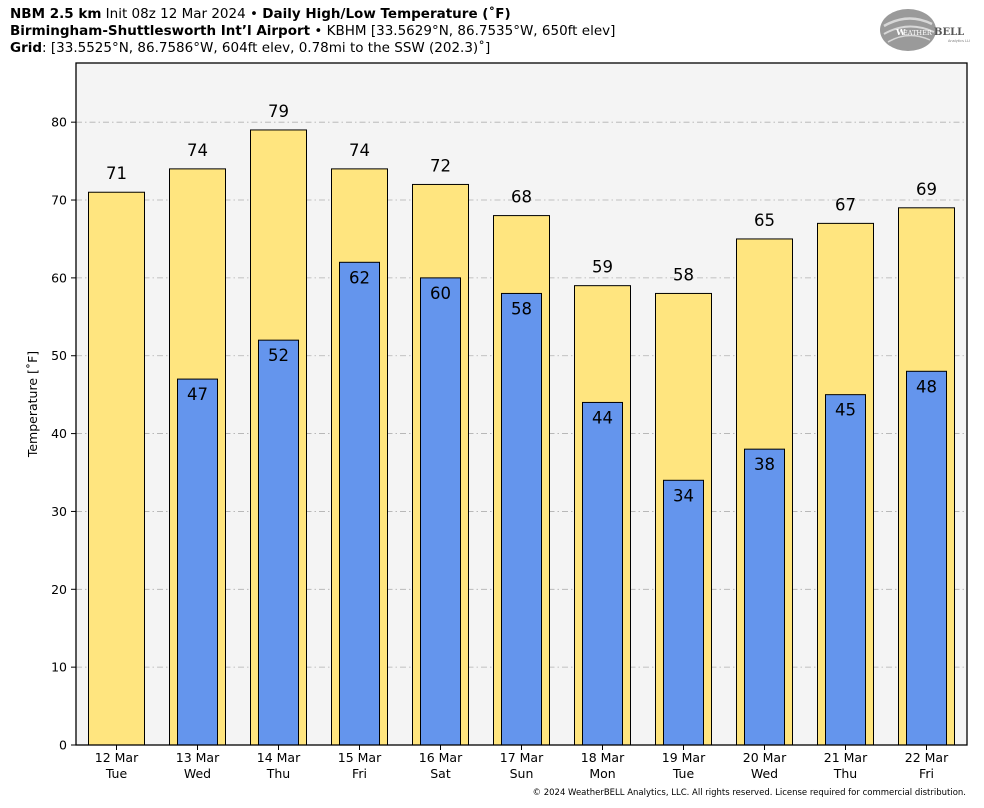 The height and width of the screenshot is (808, 984). I want to click on y-tick-label: 40, so click(59, 433).